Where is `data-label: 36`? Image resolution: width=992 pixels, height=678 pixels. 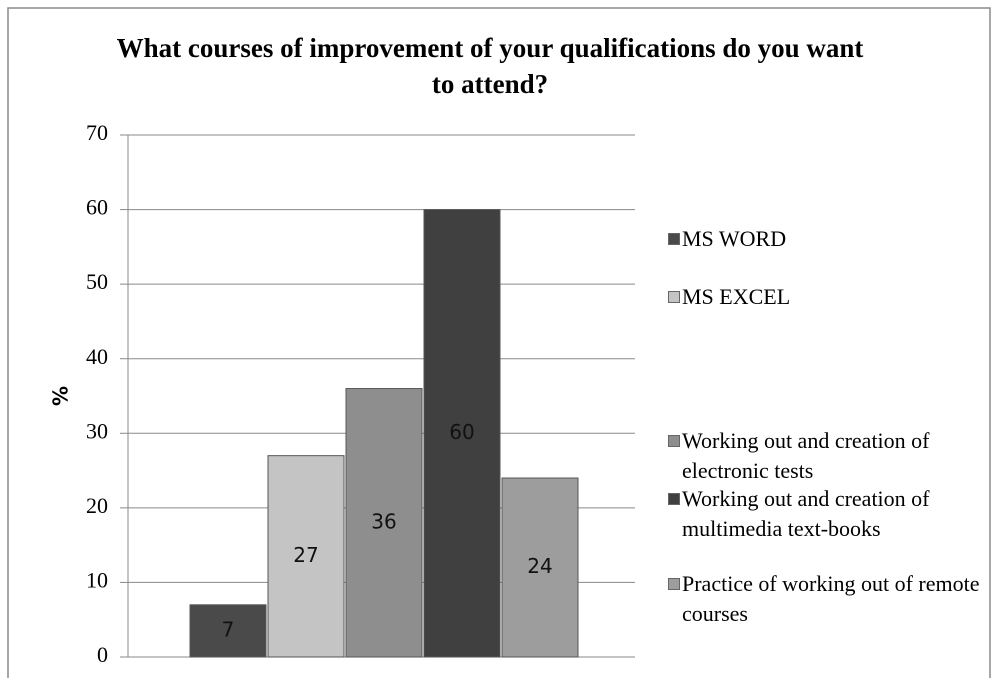
data-label: 36 is located at coordinates (383, 521).